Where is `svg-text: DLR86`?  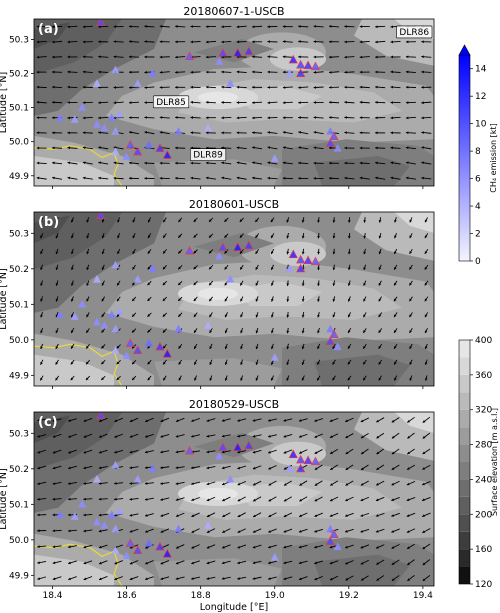
svg-text: DLR86 is located at coordinates (414, 33).